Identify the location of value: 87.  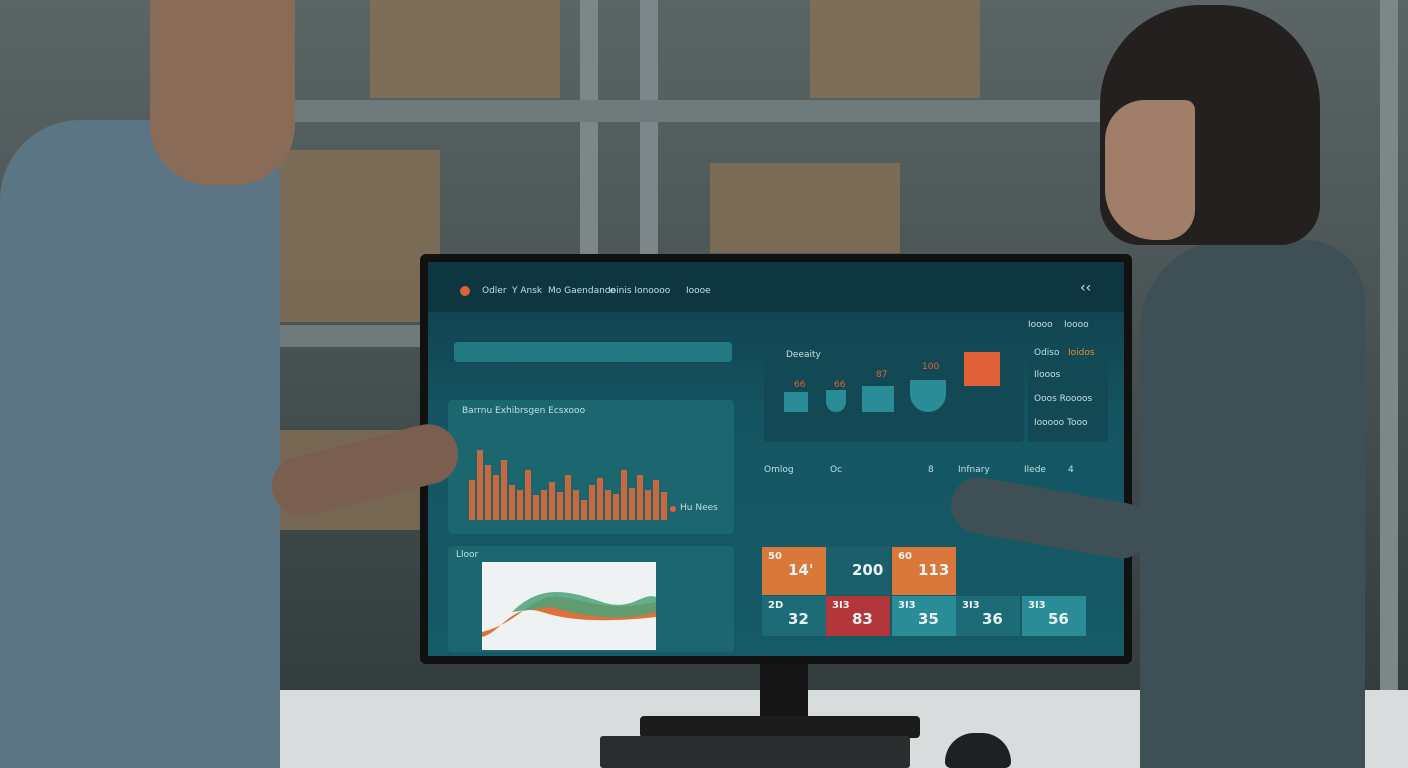
(882, 375).